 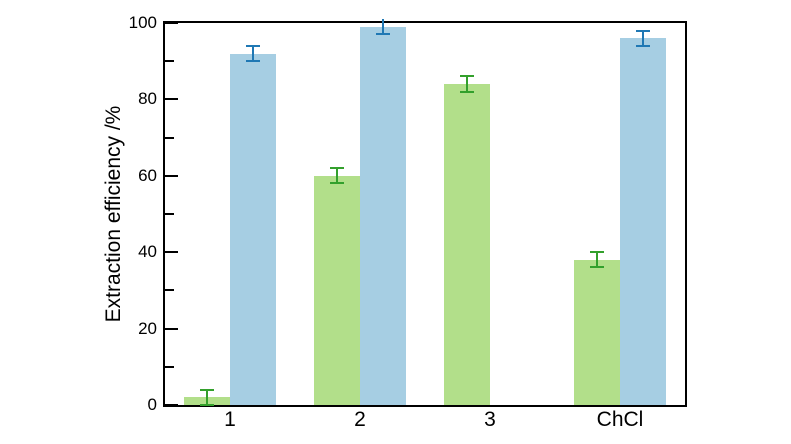 I want to click on x-tick-label-1: 1, so click(x=230, y=419).